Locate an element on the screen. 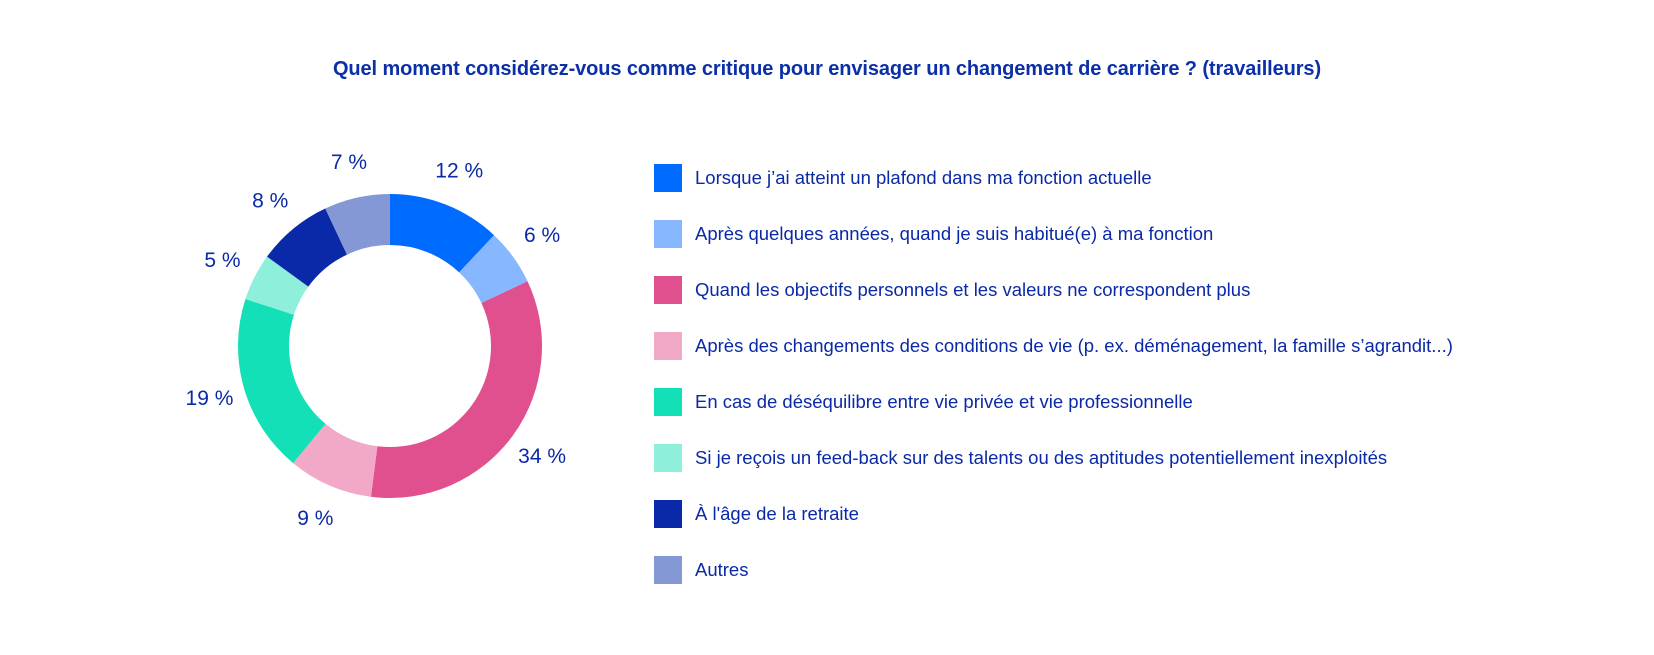 The image size is (1654, 655). slice-value-label: 7 % is located at coordinates (349, 162).